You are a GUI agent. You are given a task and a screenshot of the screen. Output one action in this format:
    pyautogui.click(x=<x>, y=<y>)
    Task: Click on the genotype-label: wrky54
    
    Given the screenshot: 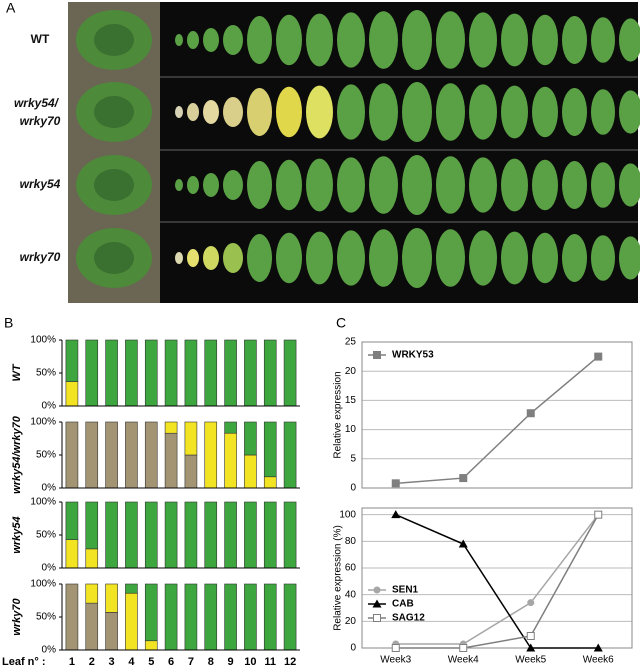 What is the action you would take?
    pyautogui.click(x=40, y=184)
    